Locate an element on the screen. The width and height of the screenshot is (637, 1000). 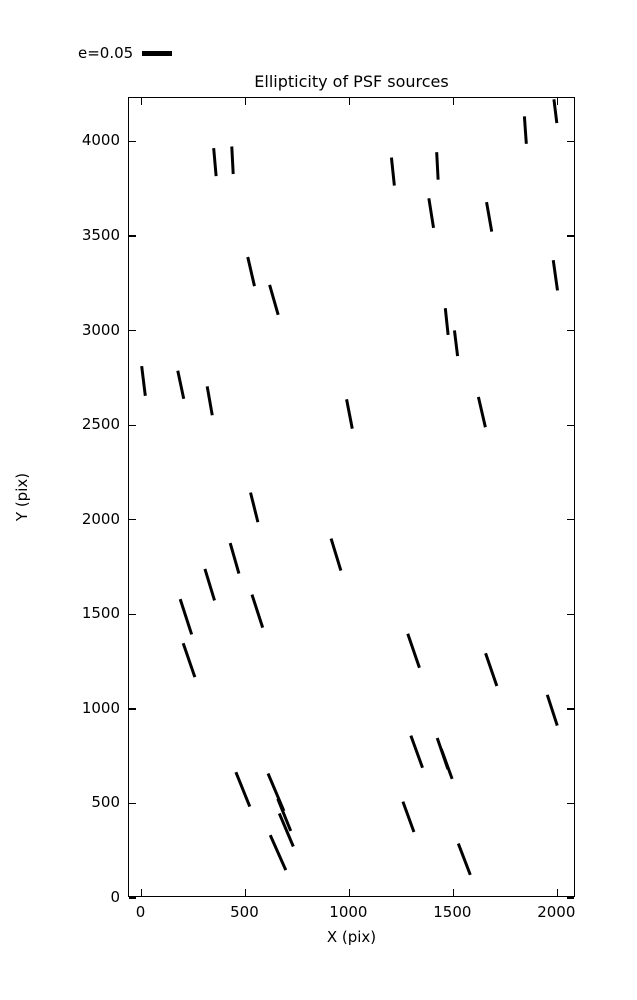
y-tick-label: 3500 is located at coordinates (100, 235).